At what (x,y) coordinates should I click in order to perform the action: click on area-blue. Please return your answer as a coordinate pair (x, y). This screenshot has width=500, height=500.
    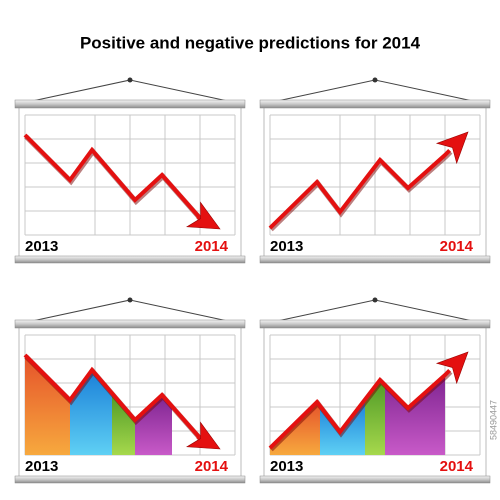
    Looking at the image, I should click on (342, 427).